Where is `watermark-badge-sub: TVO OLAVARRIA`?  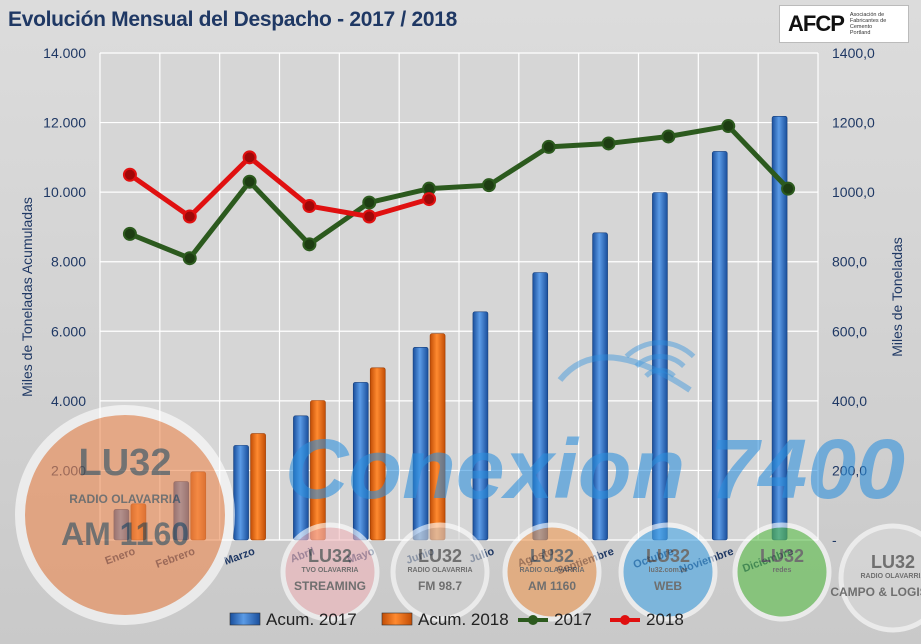 watermark-badge-sub: TVO OLAVARRIA is located at coordinates (330, 570).